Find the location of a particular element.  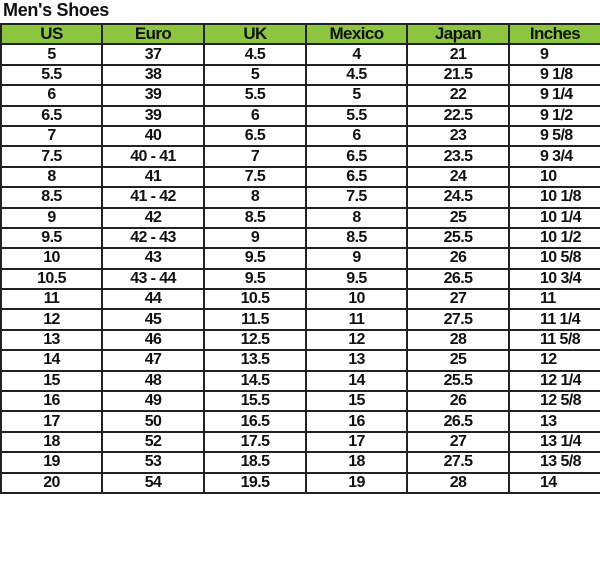

cell-euro: 54 is located at coordinates (153, 483).